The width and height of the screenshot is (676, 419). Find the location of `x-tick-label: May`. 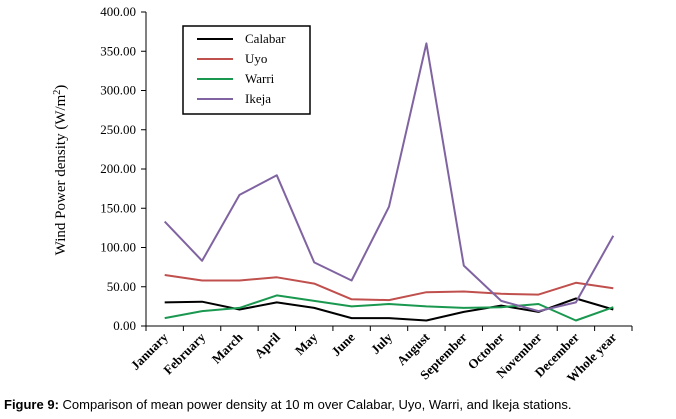

x-tick-label: May is located at coordinates (306, 343).